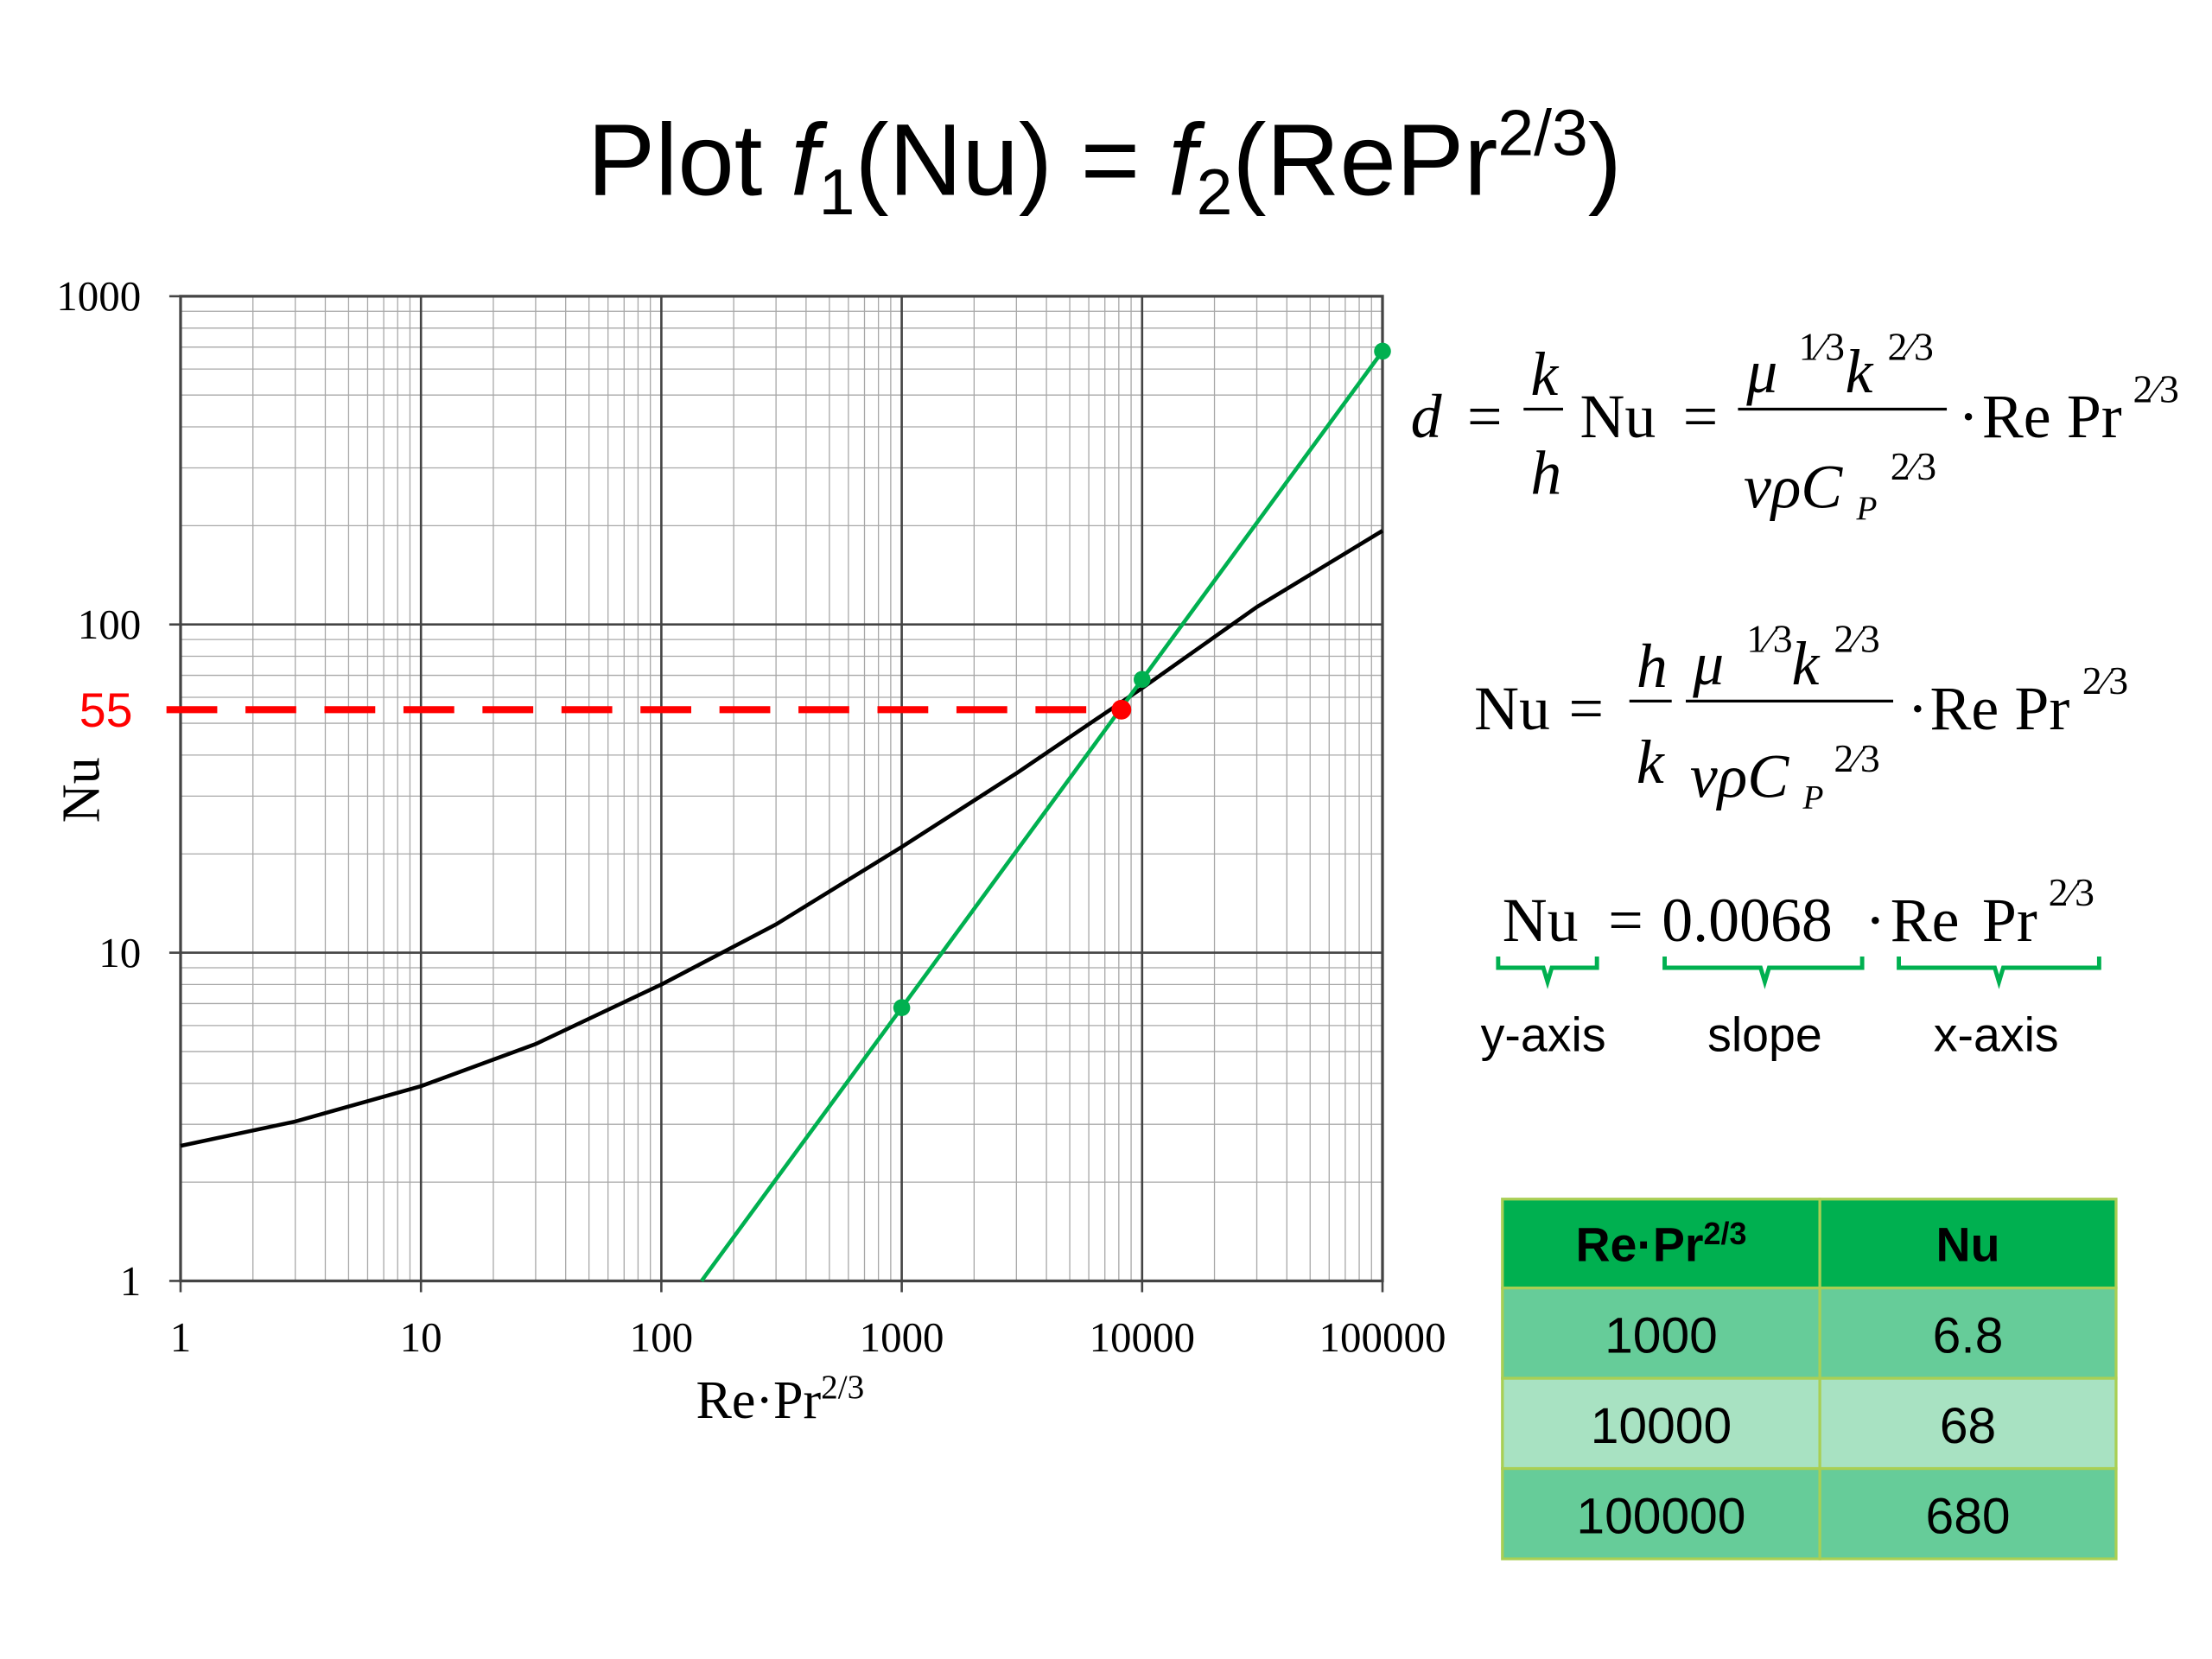 Image resolution: width=2212 pixels, height=1659 pixels. I want to click on title-part: 2/3, so click(1542, 133).